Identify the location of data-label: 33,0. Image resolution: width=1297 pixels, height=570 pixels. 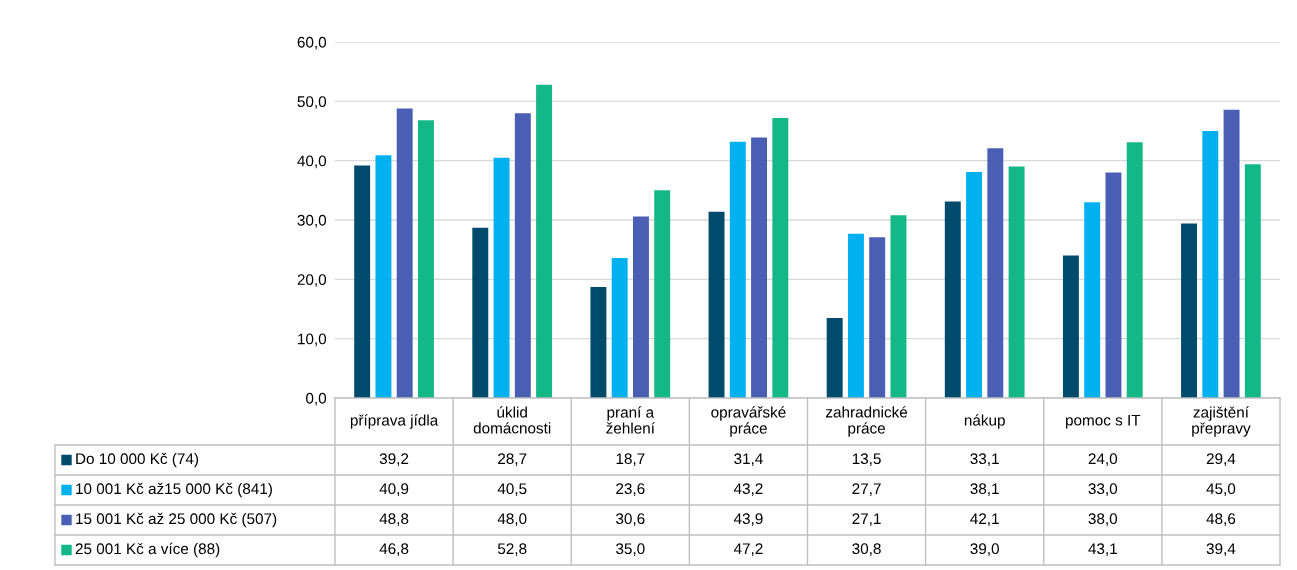
(1103, 489).